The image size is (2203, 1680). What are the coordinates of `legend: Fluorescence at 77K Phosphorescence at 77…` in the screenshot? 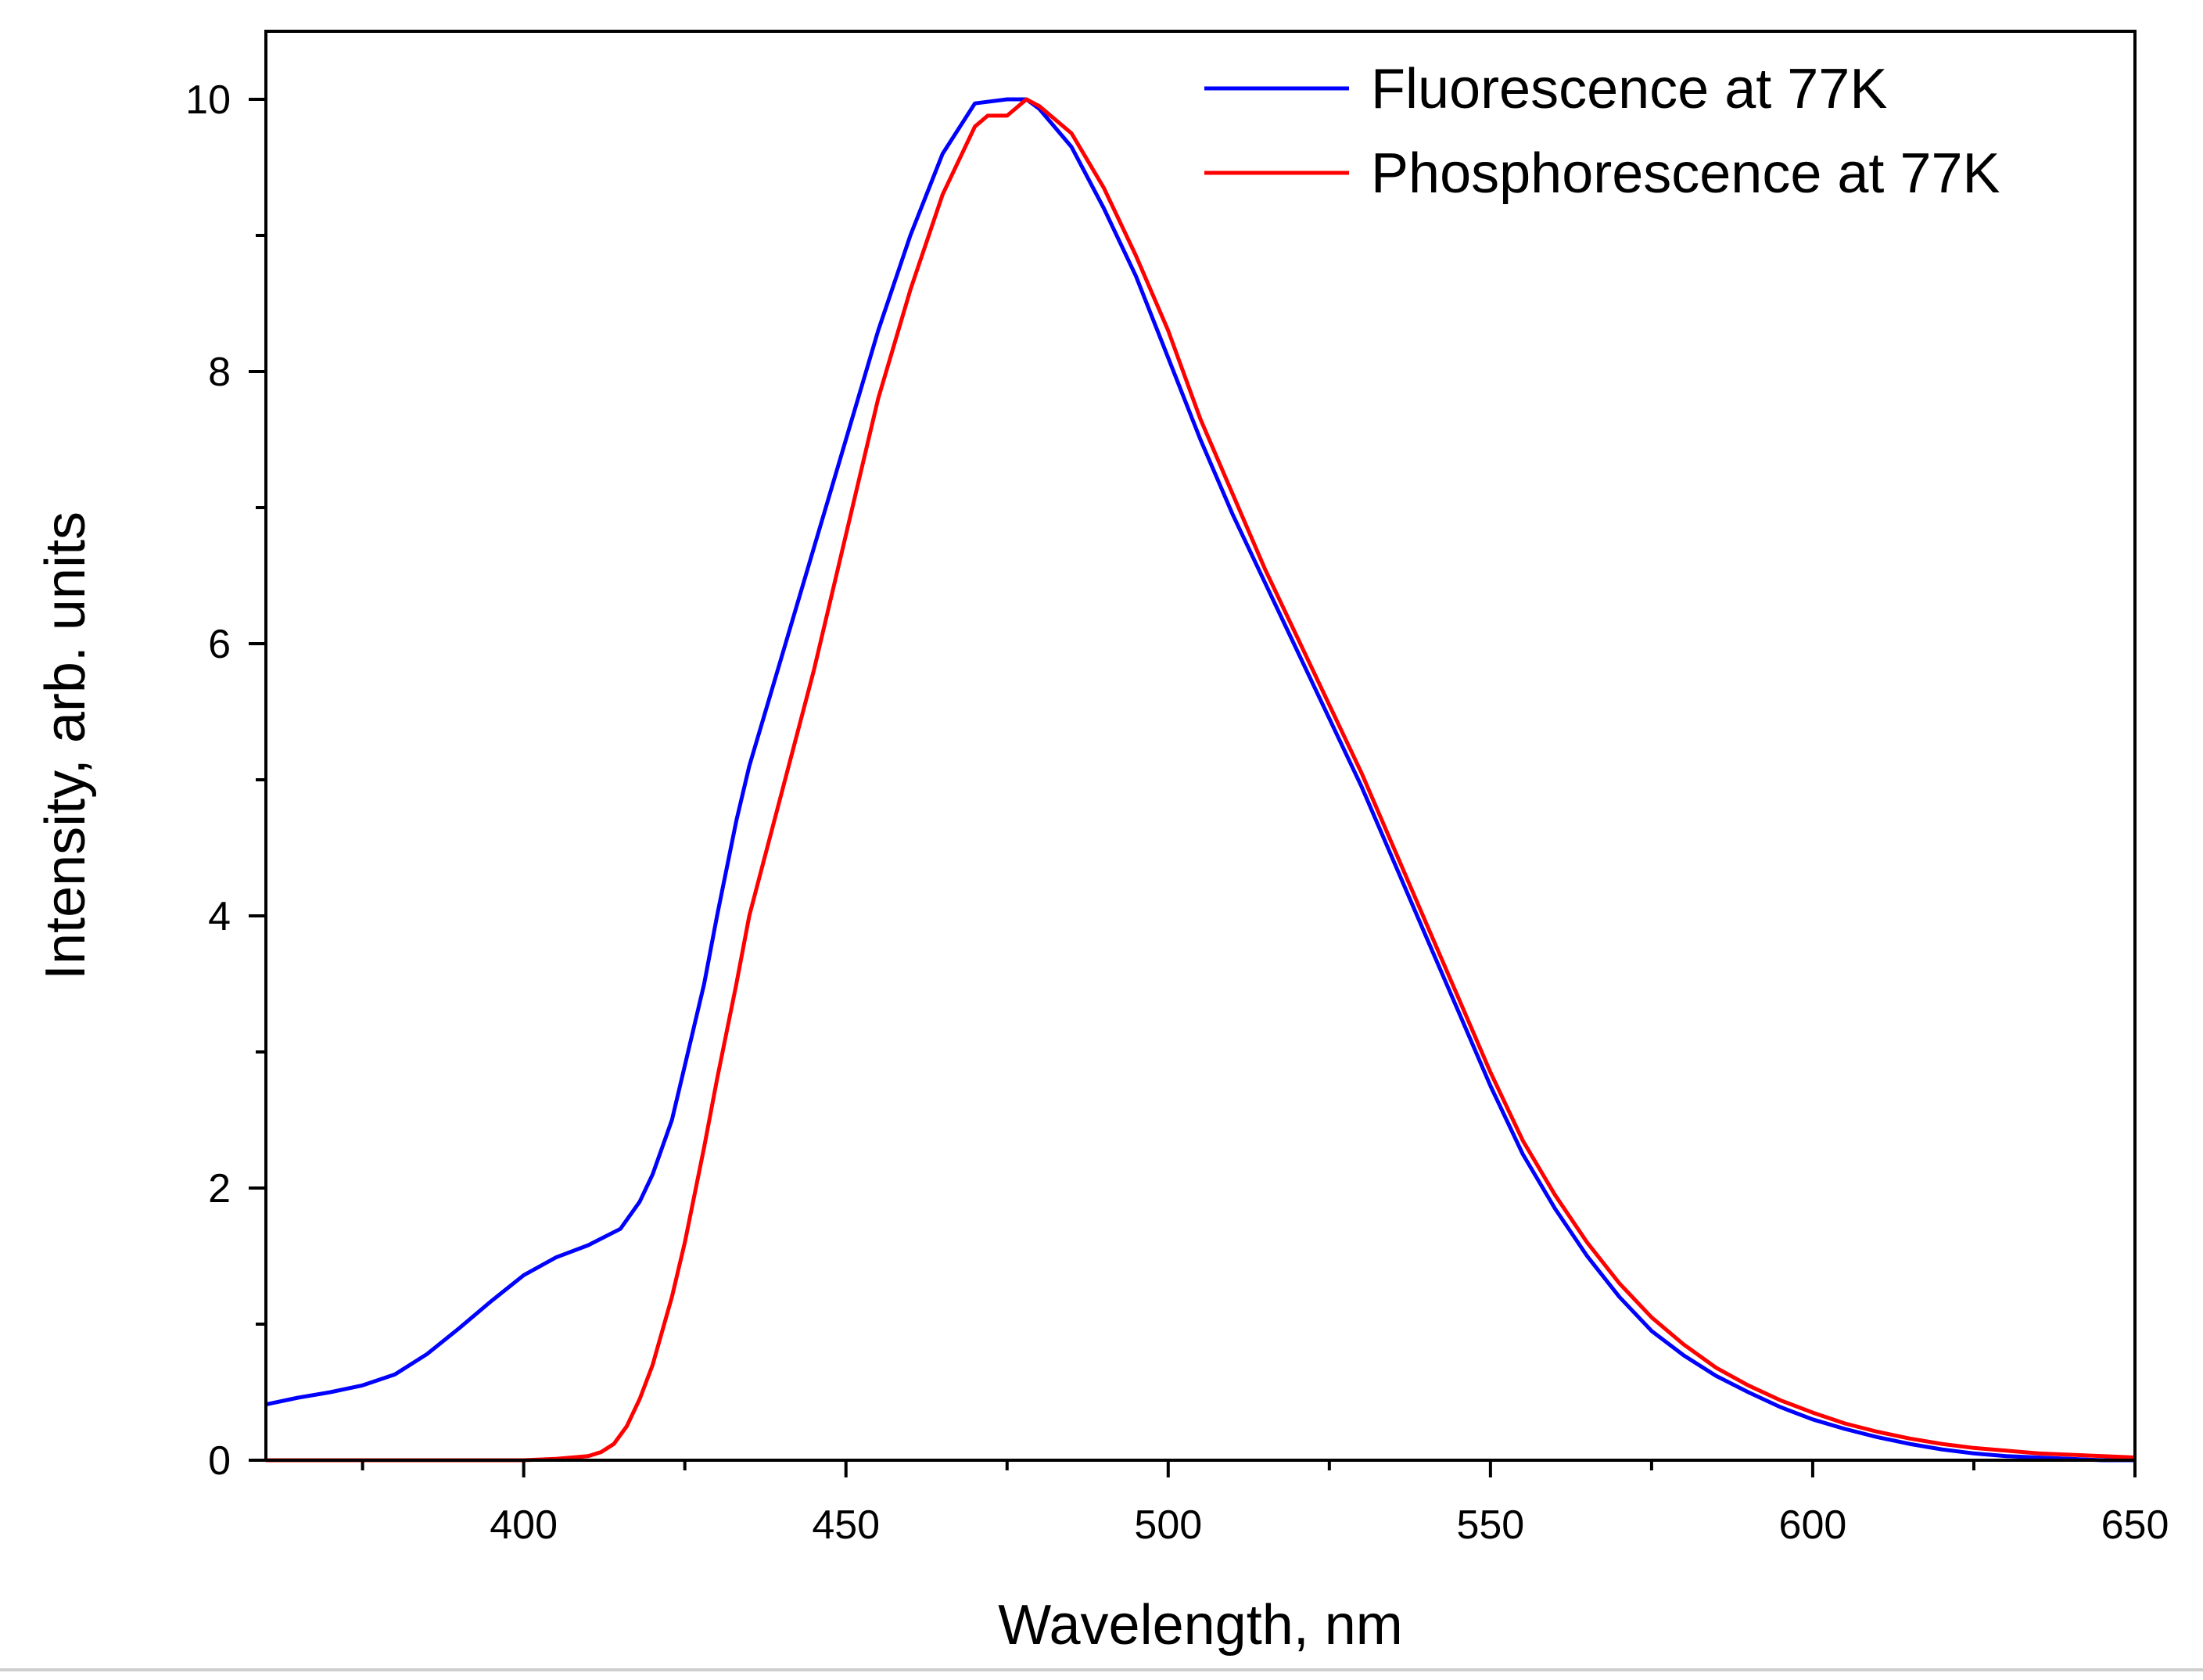 It's located at (1602, 131).